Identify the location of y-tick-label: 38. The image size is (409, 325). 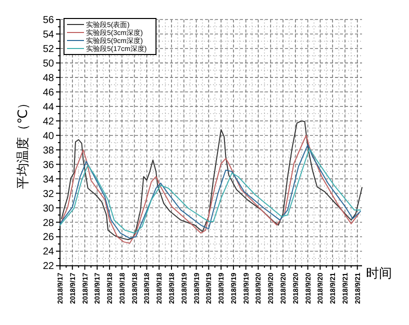
(48, 150).